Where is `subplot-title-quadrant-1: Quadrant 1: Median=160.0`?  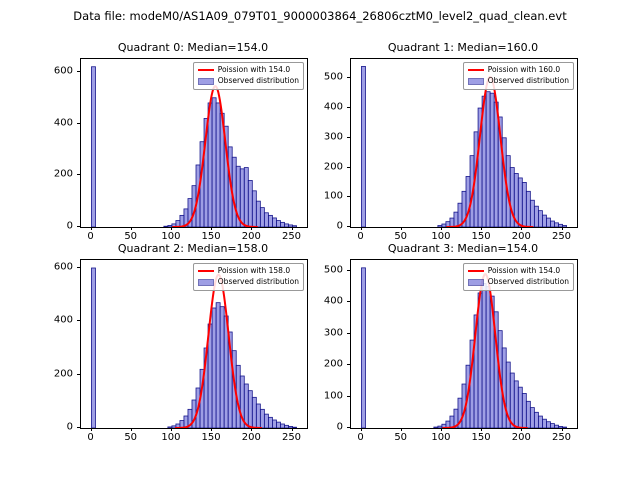 subplot-title-quadrant-1: Quadrant 1: Median=160.0 is located at coordinates (463, 47).